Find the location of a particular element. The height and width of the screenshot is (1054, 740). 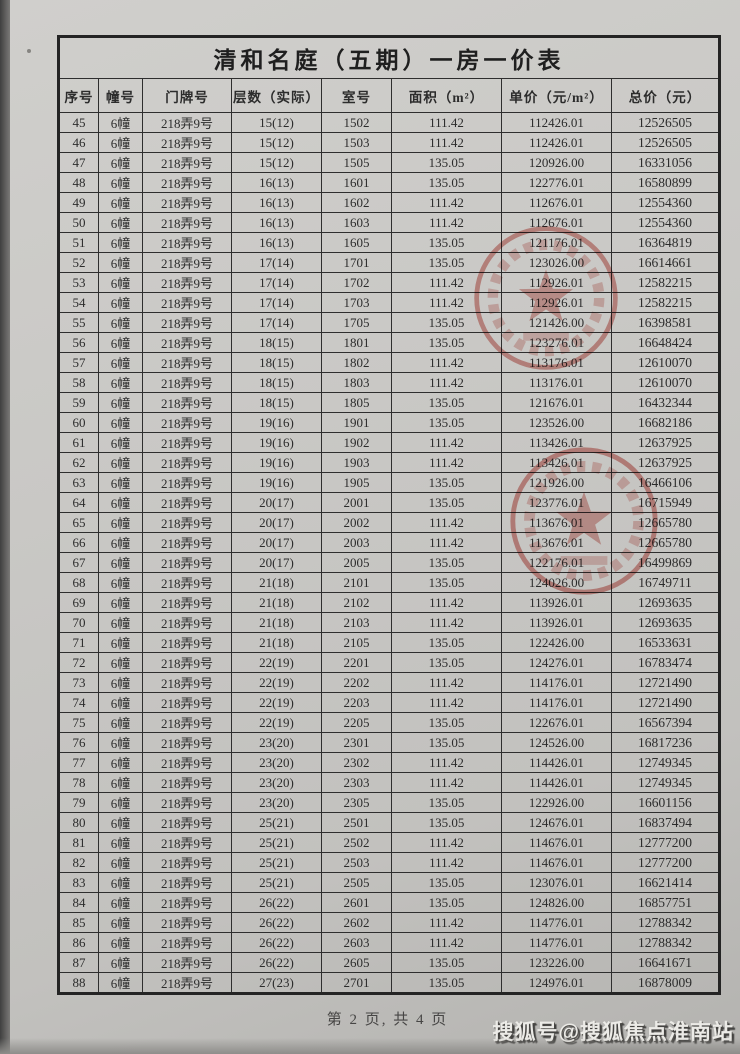

column-header: 门牌号 is located at coordinates (187, 95).